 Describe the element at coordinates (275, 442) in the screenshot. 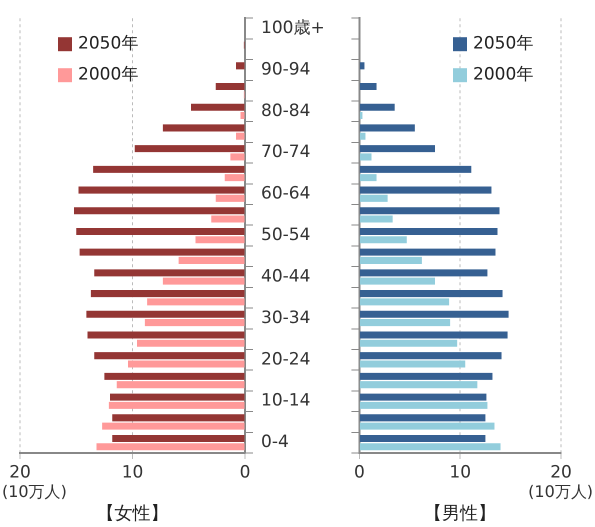

I see `y-tick-label: 0-4` at that location.